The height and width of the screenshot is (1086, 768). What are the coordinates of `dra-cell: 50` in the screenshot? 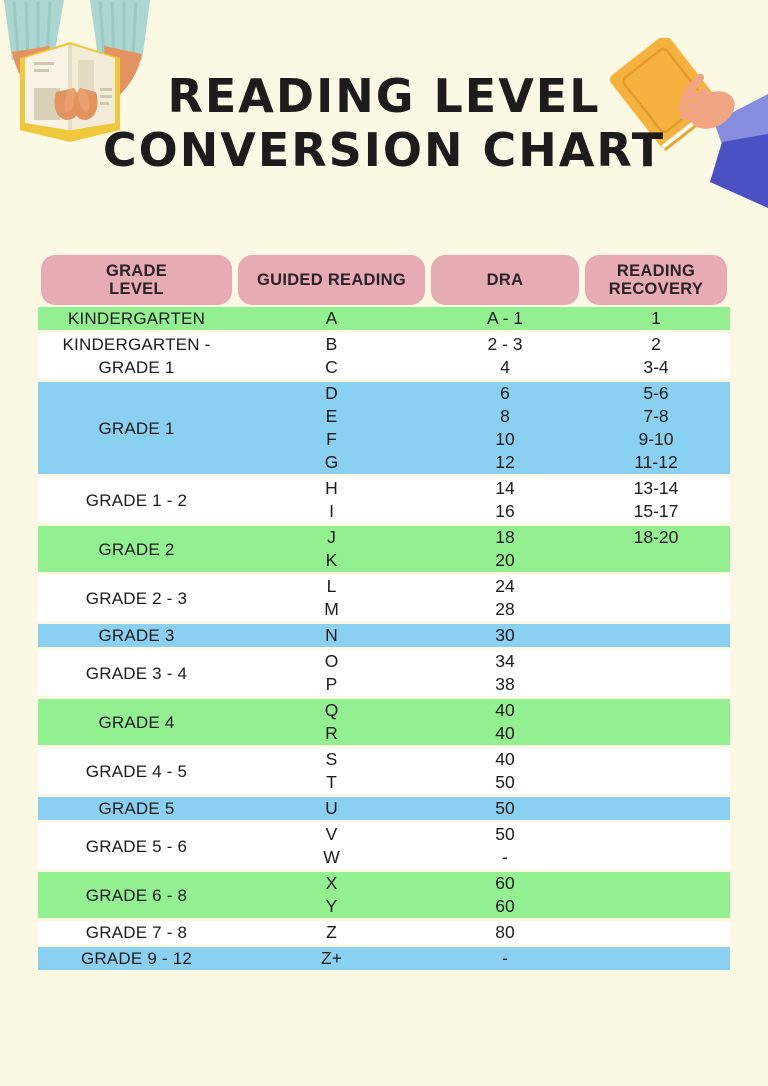 It's located at (505, 808).